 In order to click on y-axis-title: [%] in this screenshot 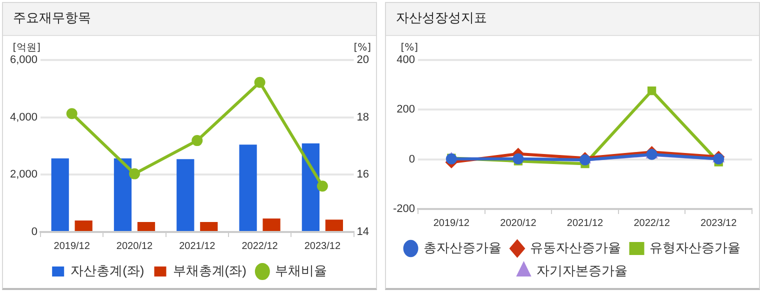, I will do `click(409, 48)`.